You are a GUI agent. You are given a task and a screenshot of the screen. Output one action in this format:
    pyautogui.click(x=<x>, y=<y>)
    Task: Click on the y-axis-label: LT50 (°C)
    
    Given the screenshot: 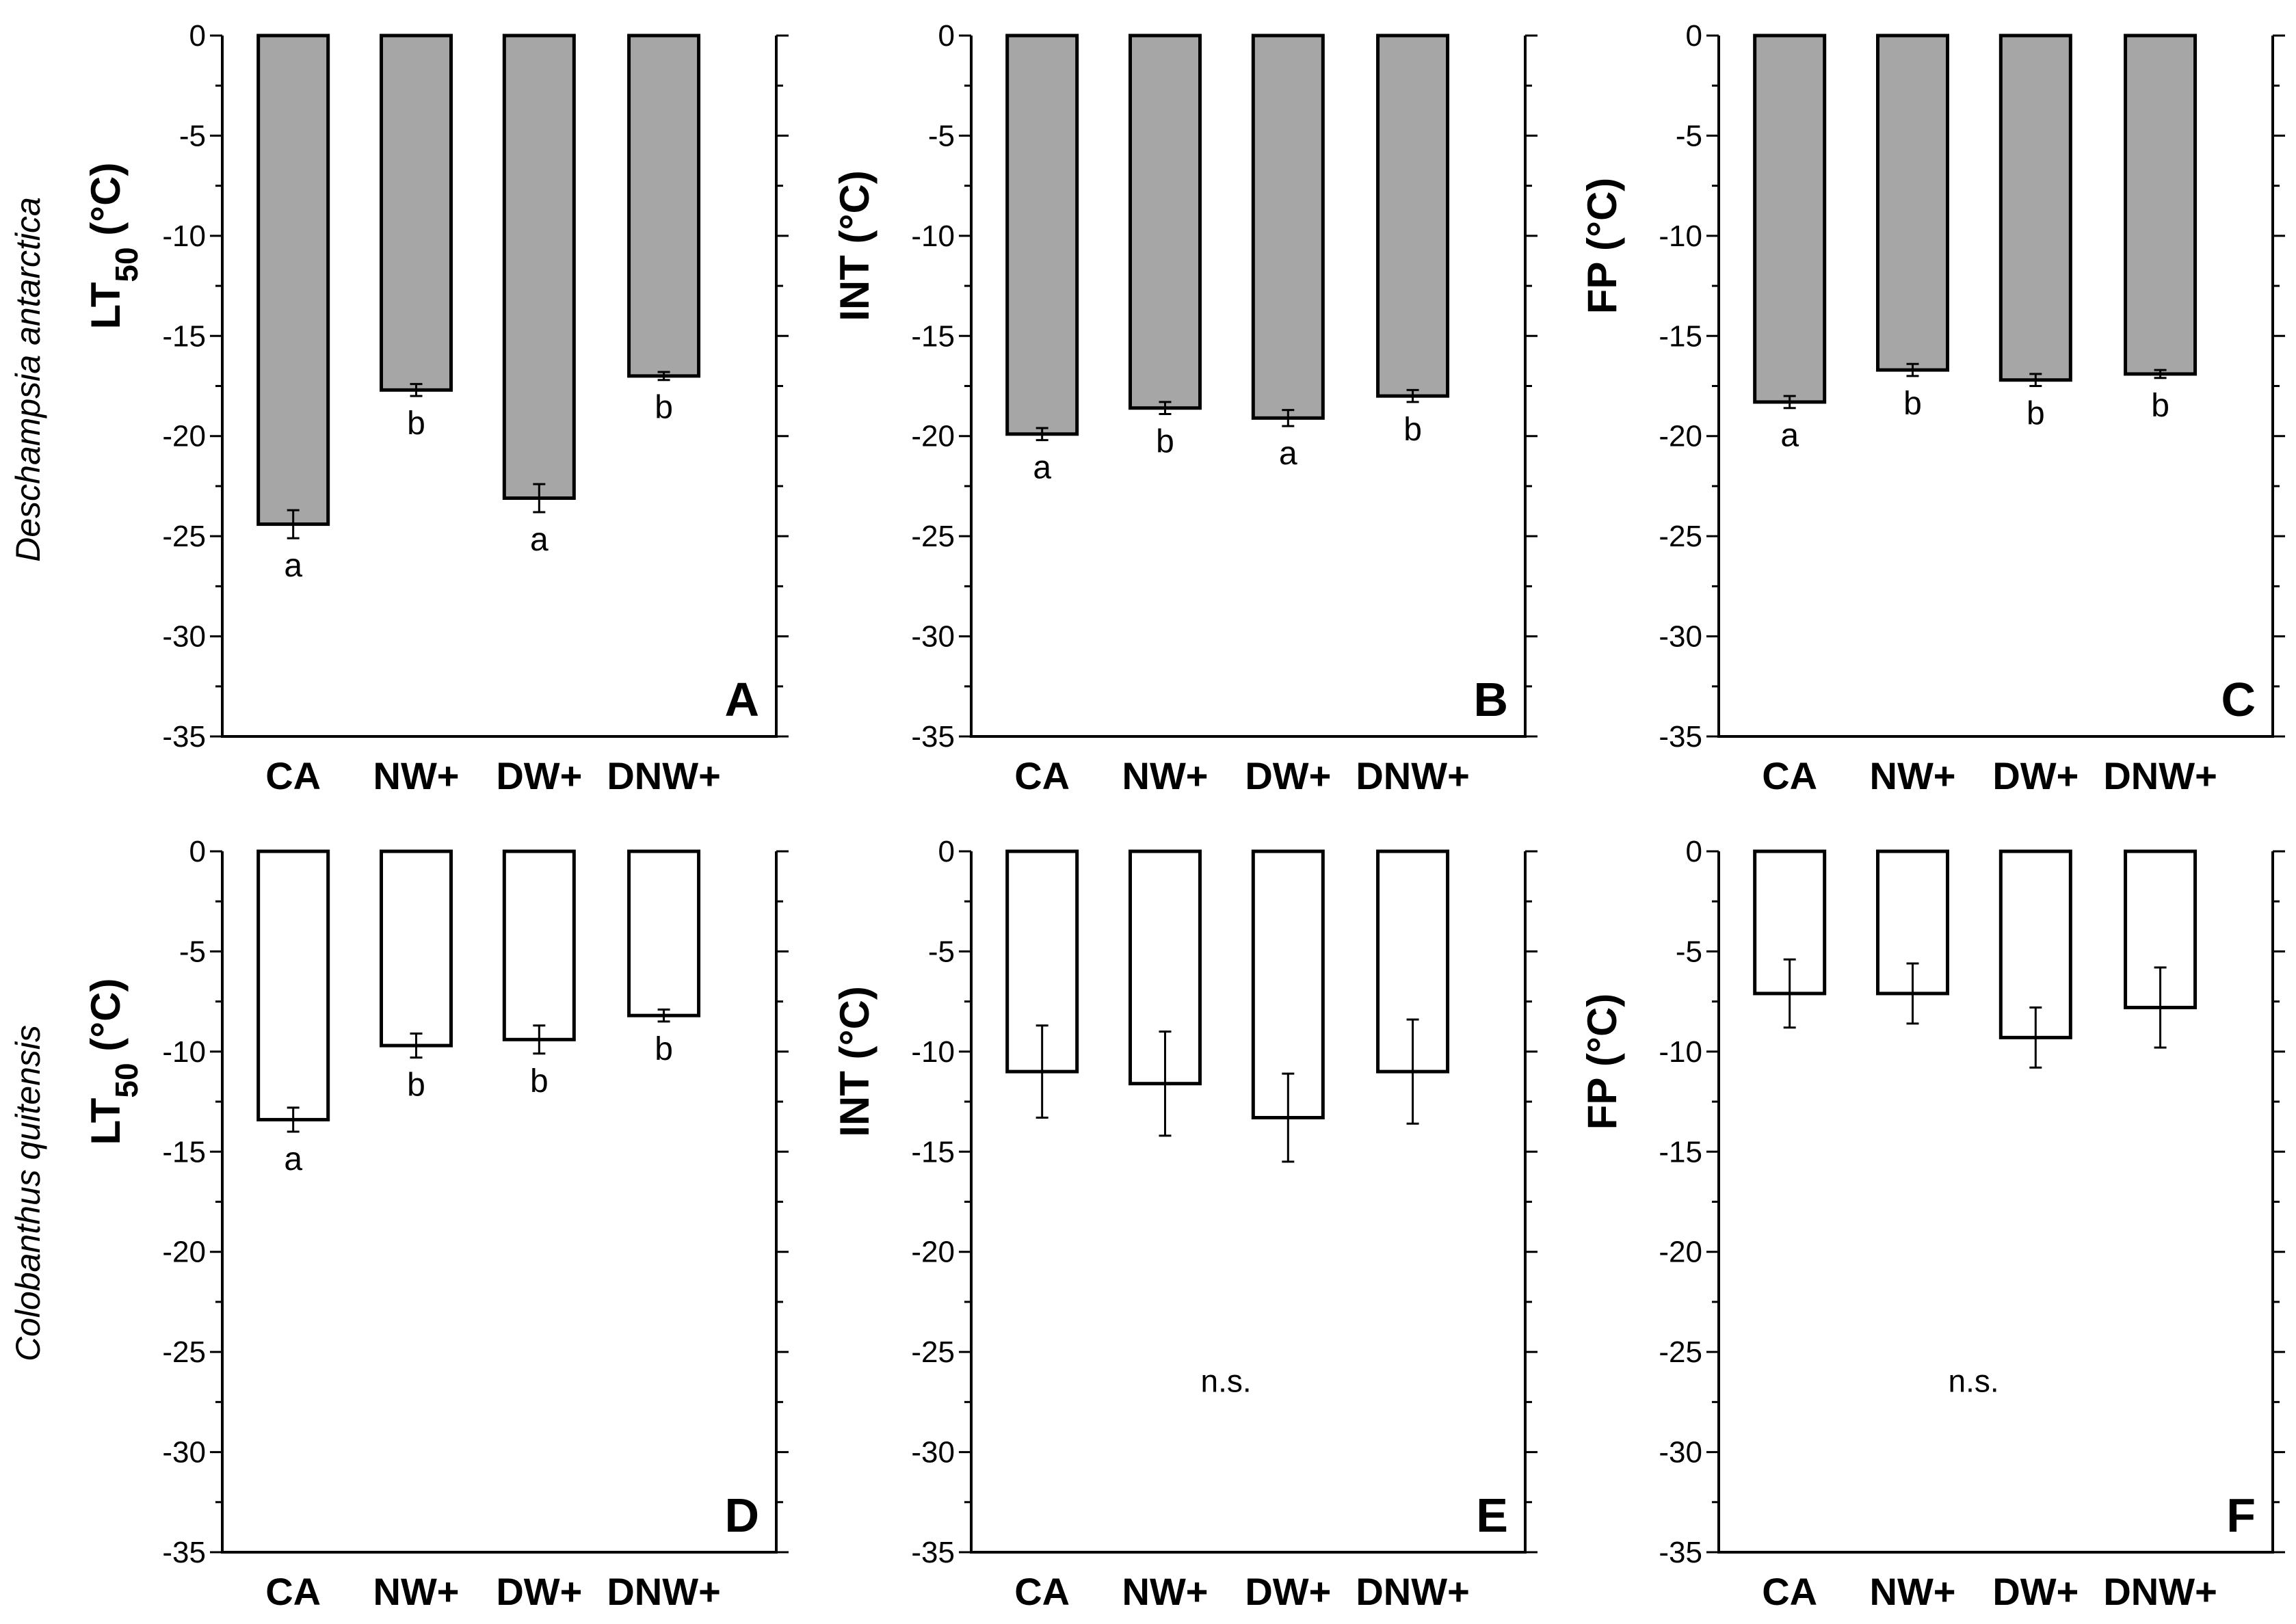 What is the action you would take?
    pyautogui.click(x=113, y=1062)
    